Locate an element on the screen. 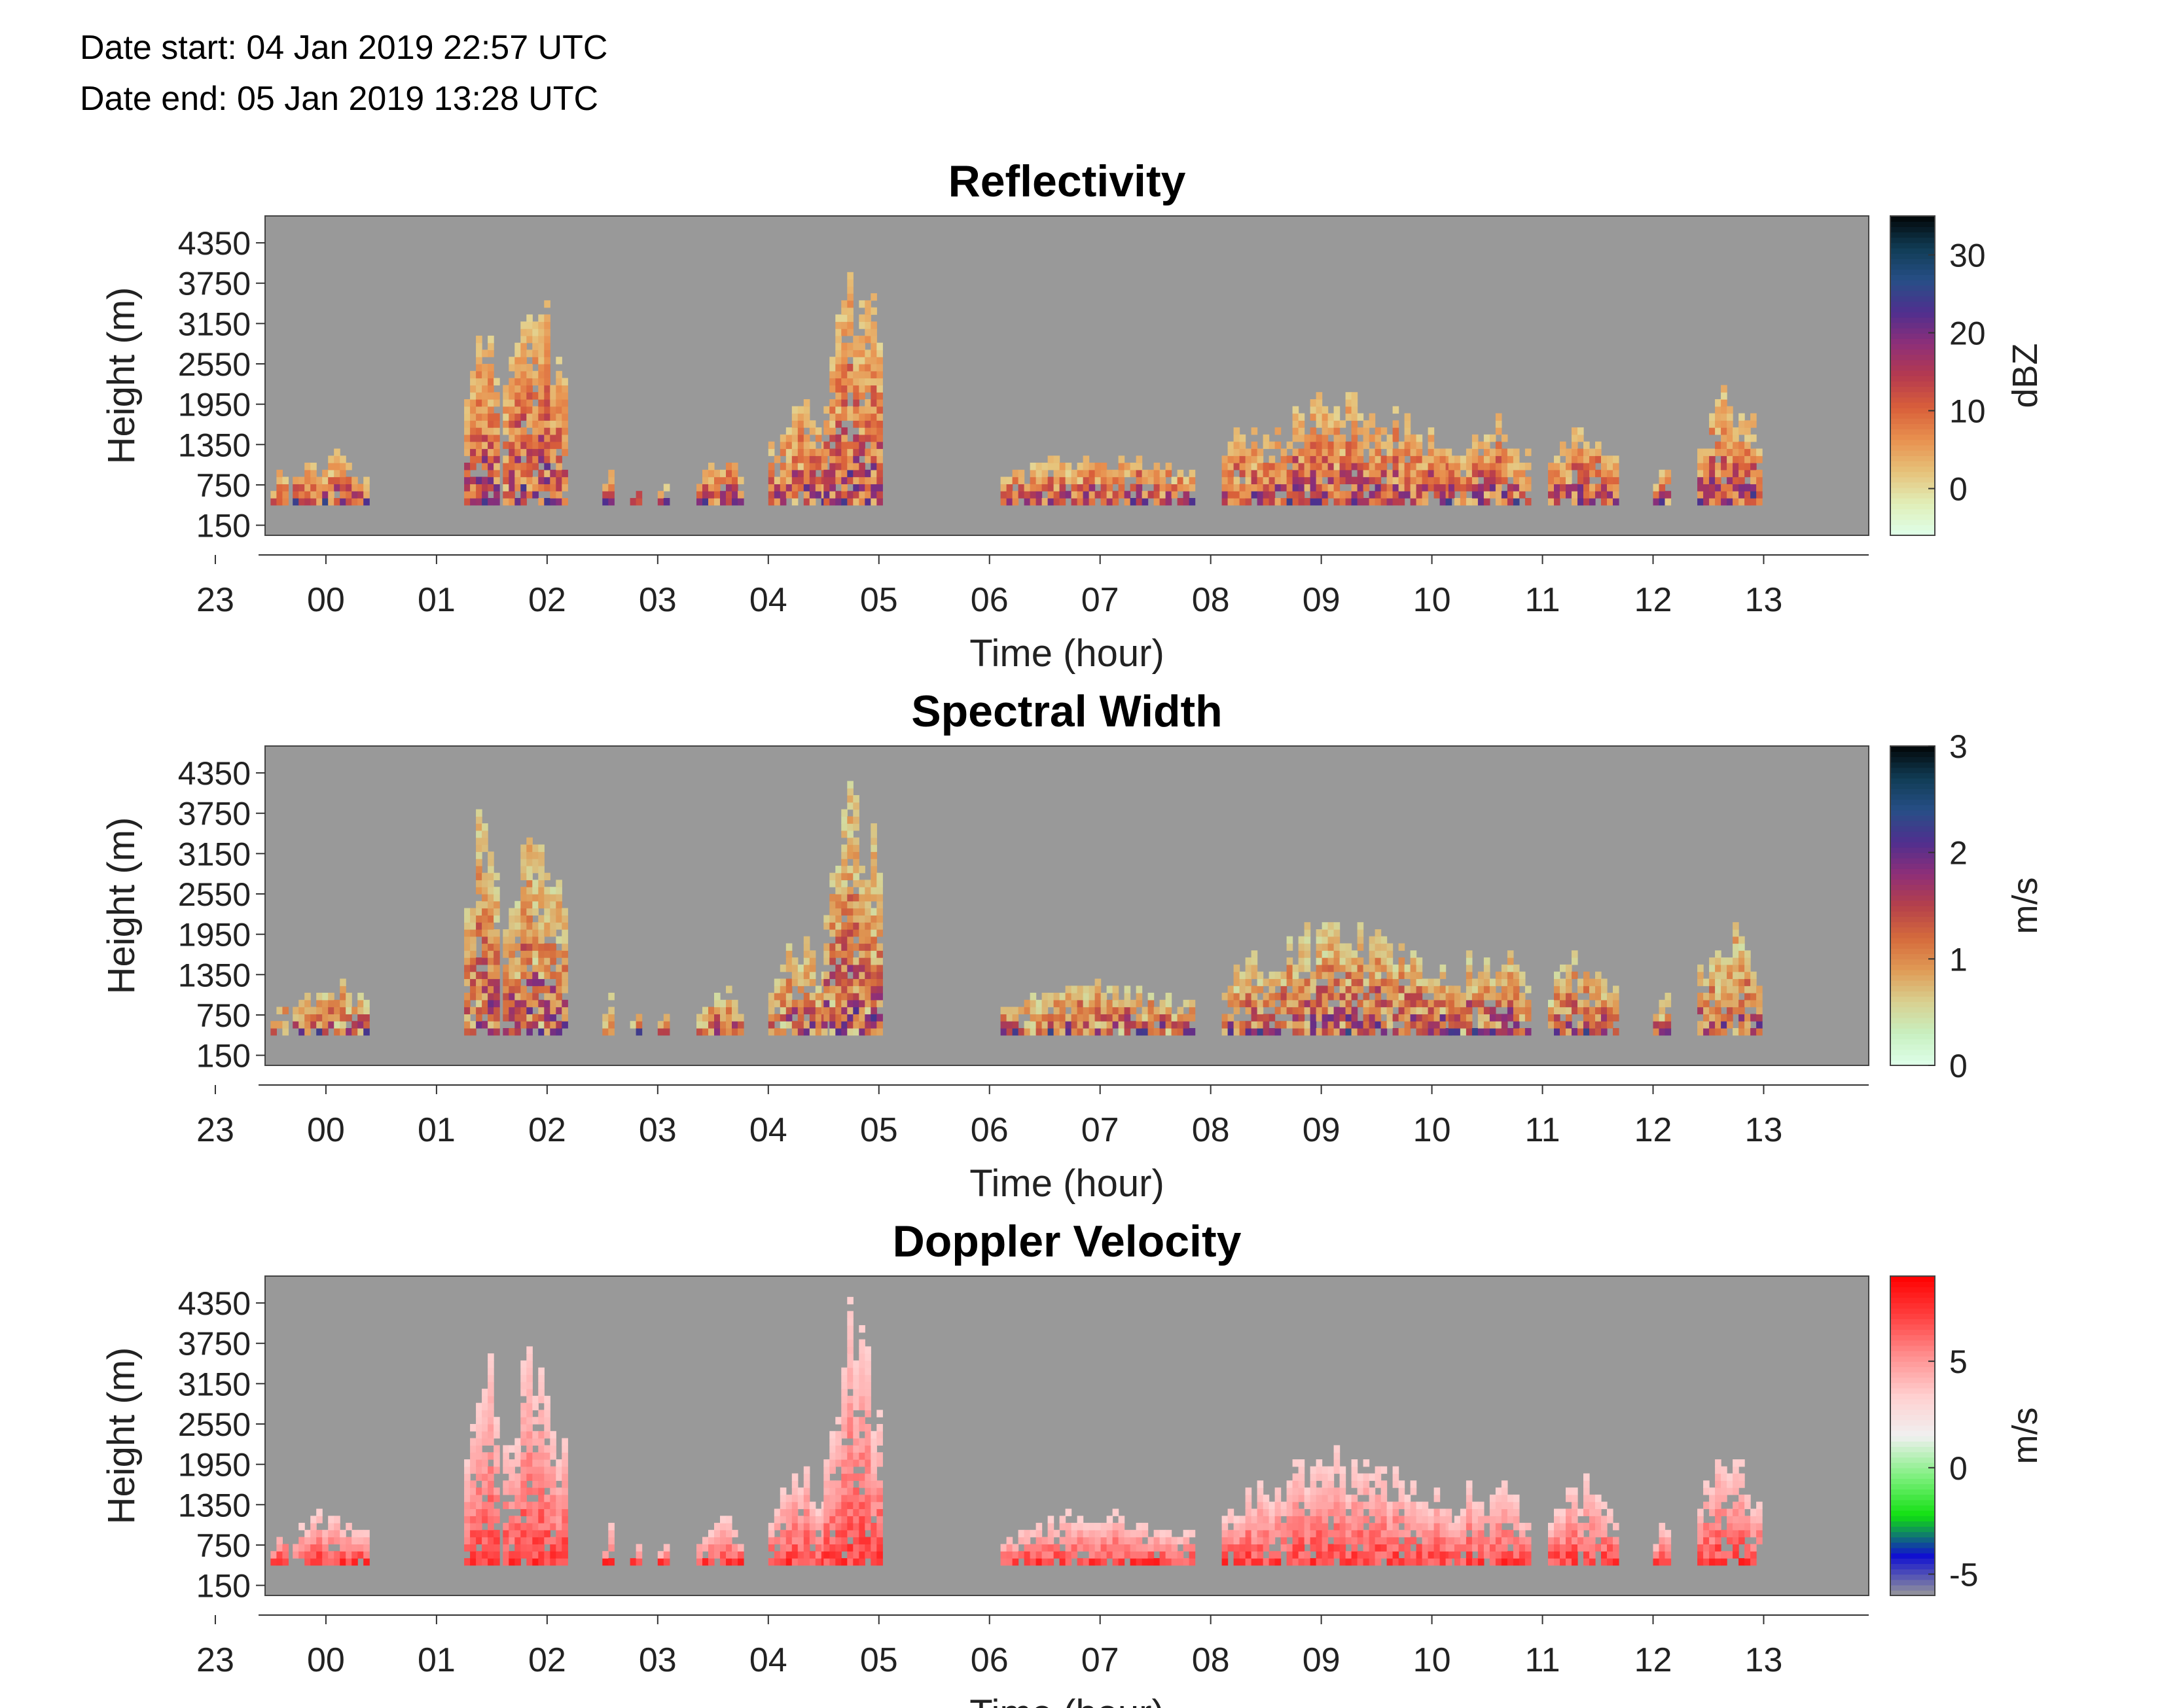  y-tick-label: 3150 is located at coordinates (214, 854).